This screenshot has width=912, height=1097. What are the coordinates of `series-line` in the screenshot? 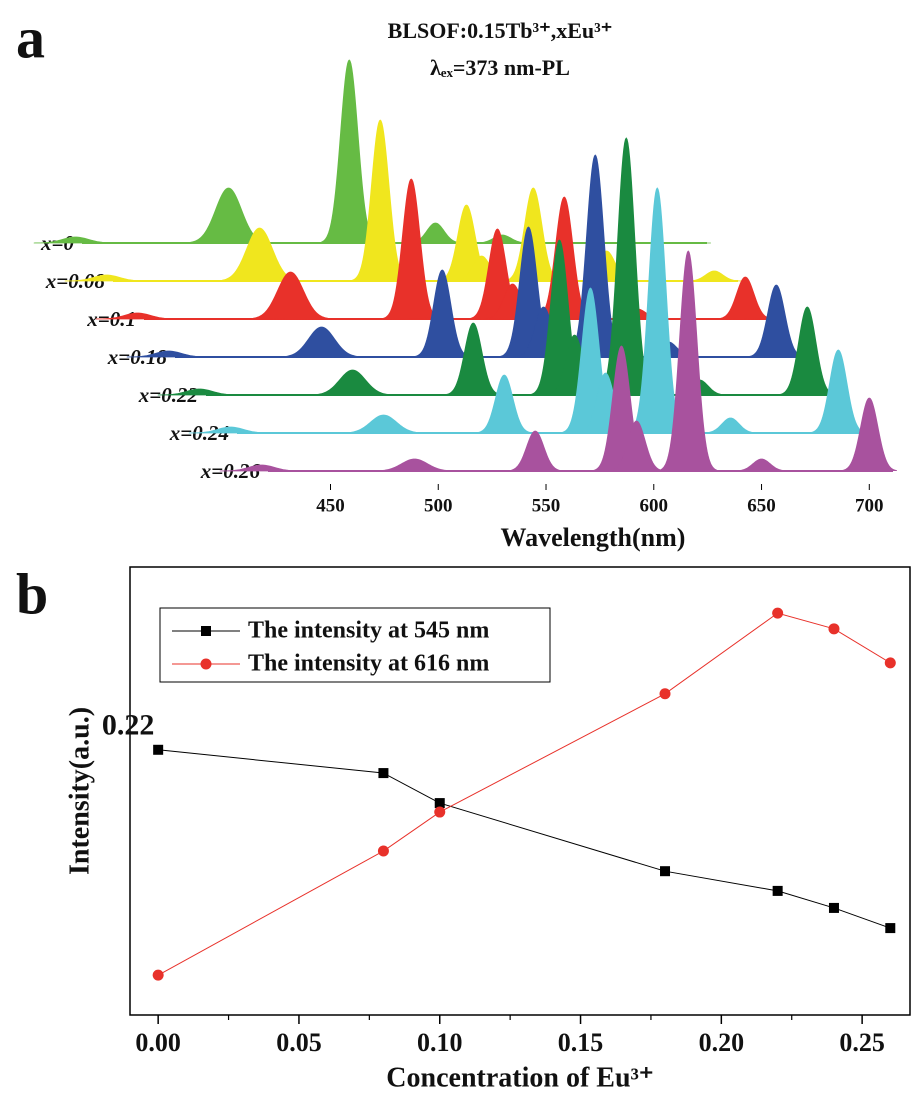 It's located at (524, 839).